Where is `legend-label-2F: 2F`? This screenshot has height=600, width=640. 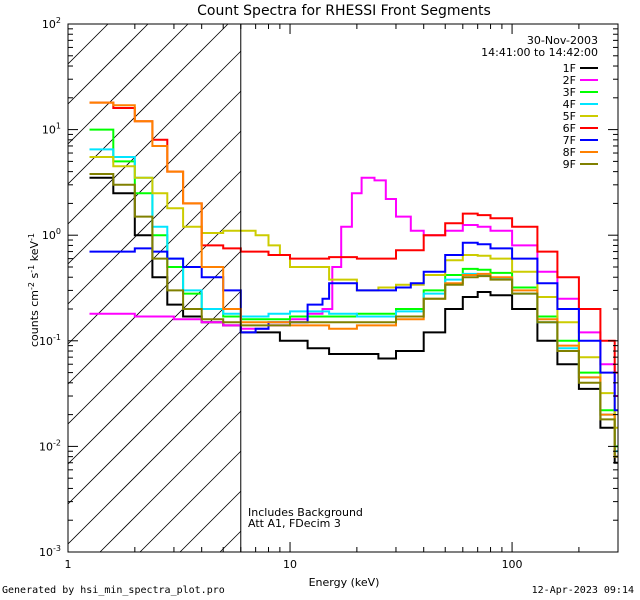
legend-label-2F: 2F is located at coordinates (569, 80).